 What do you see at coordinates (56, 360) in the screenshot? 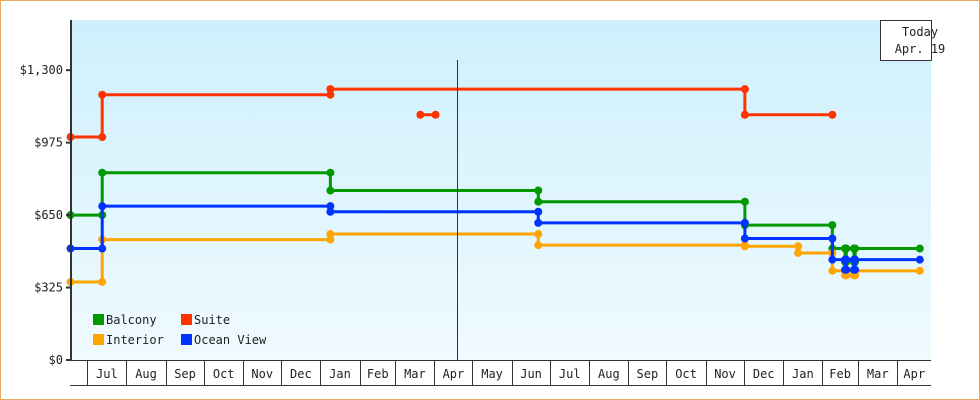
I see `y-tick-label: $0` at bounding box center [56, 360].